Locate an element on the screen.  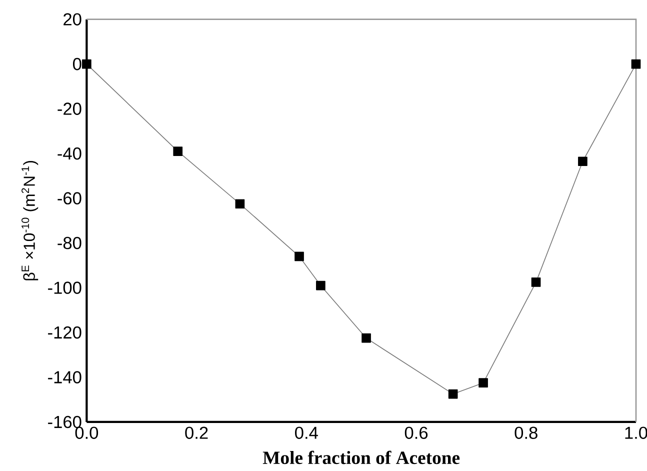
y-tick-label: -160 is located at coordinates (65, 422).